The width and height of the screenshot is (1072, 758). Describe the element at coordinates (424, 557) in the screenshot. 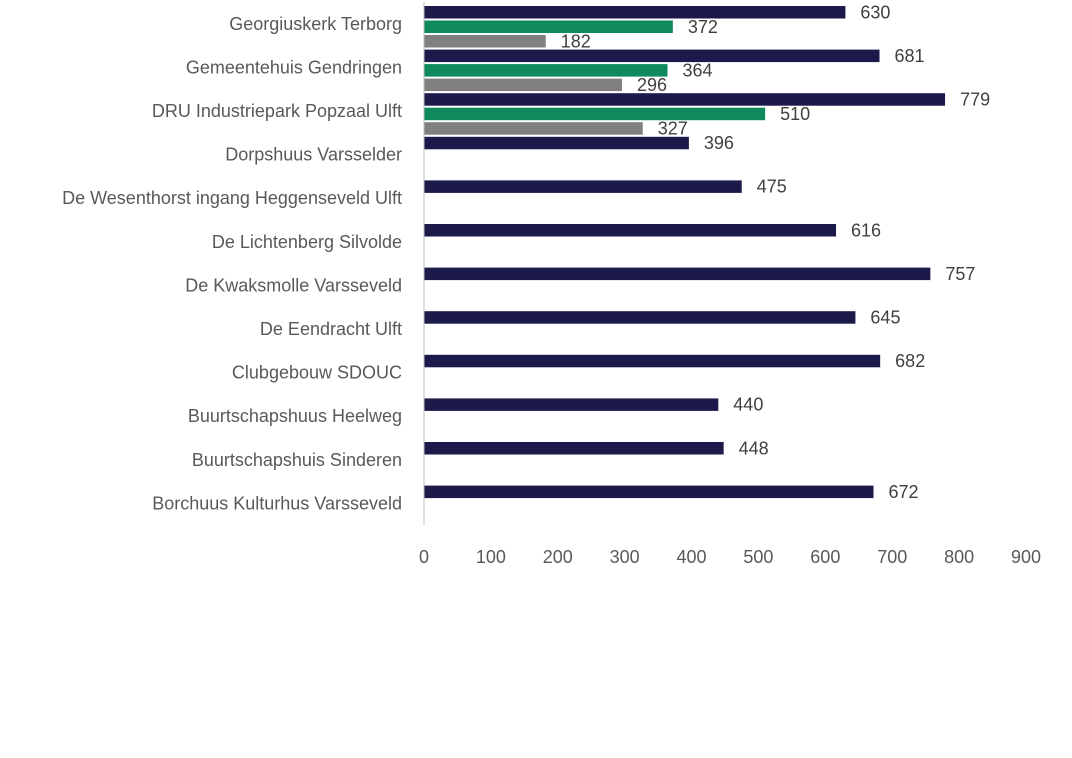

I see `x-tick-label: 0` at that location.